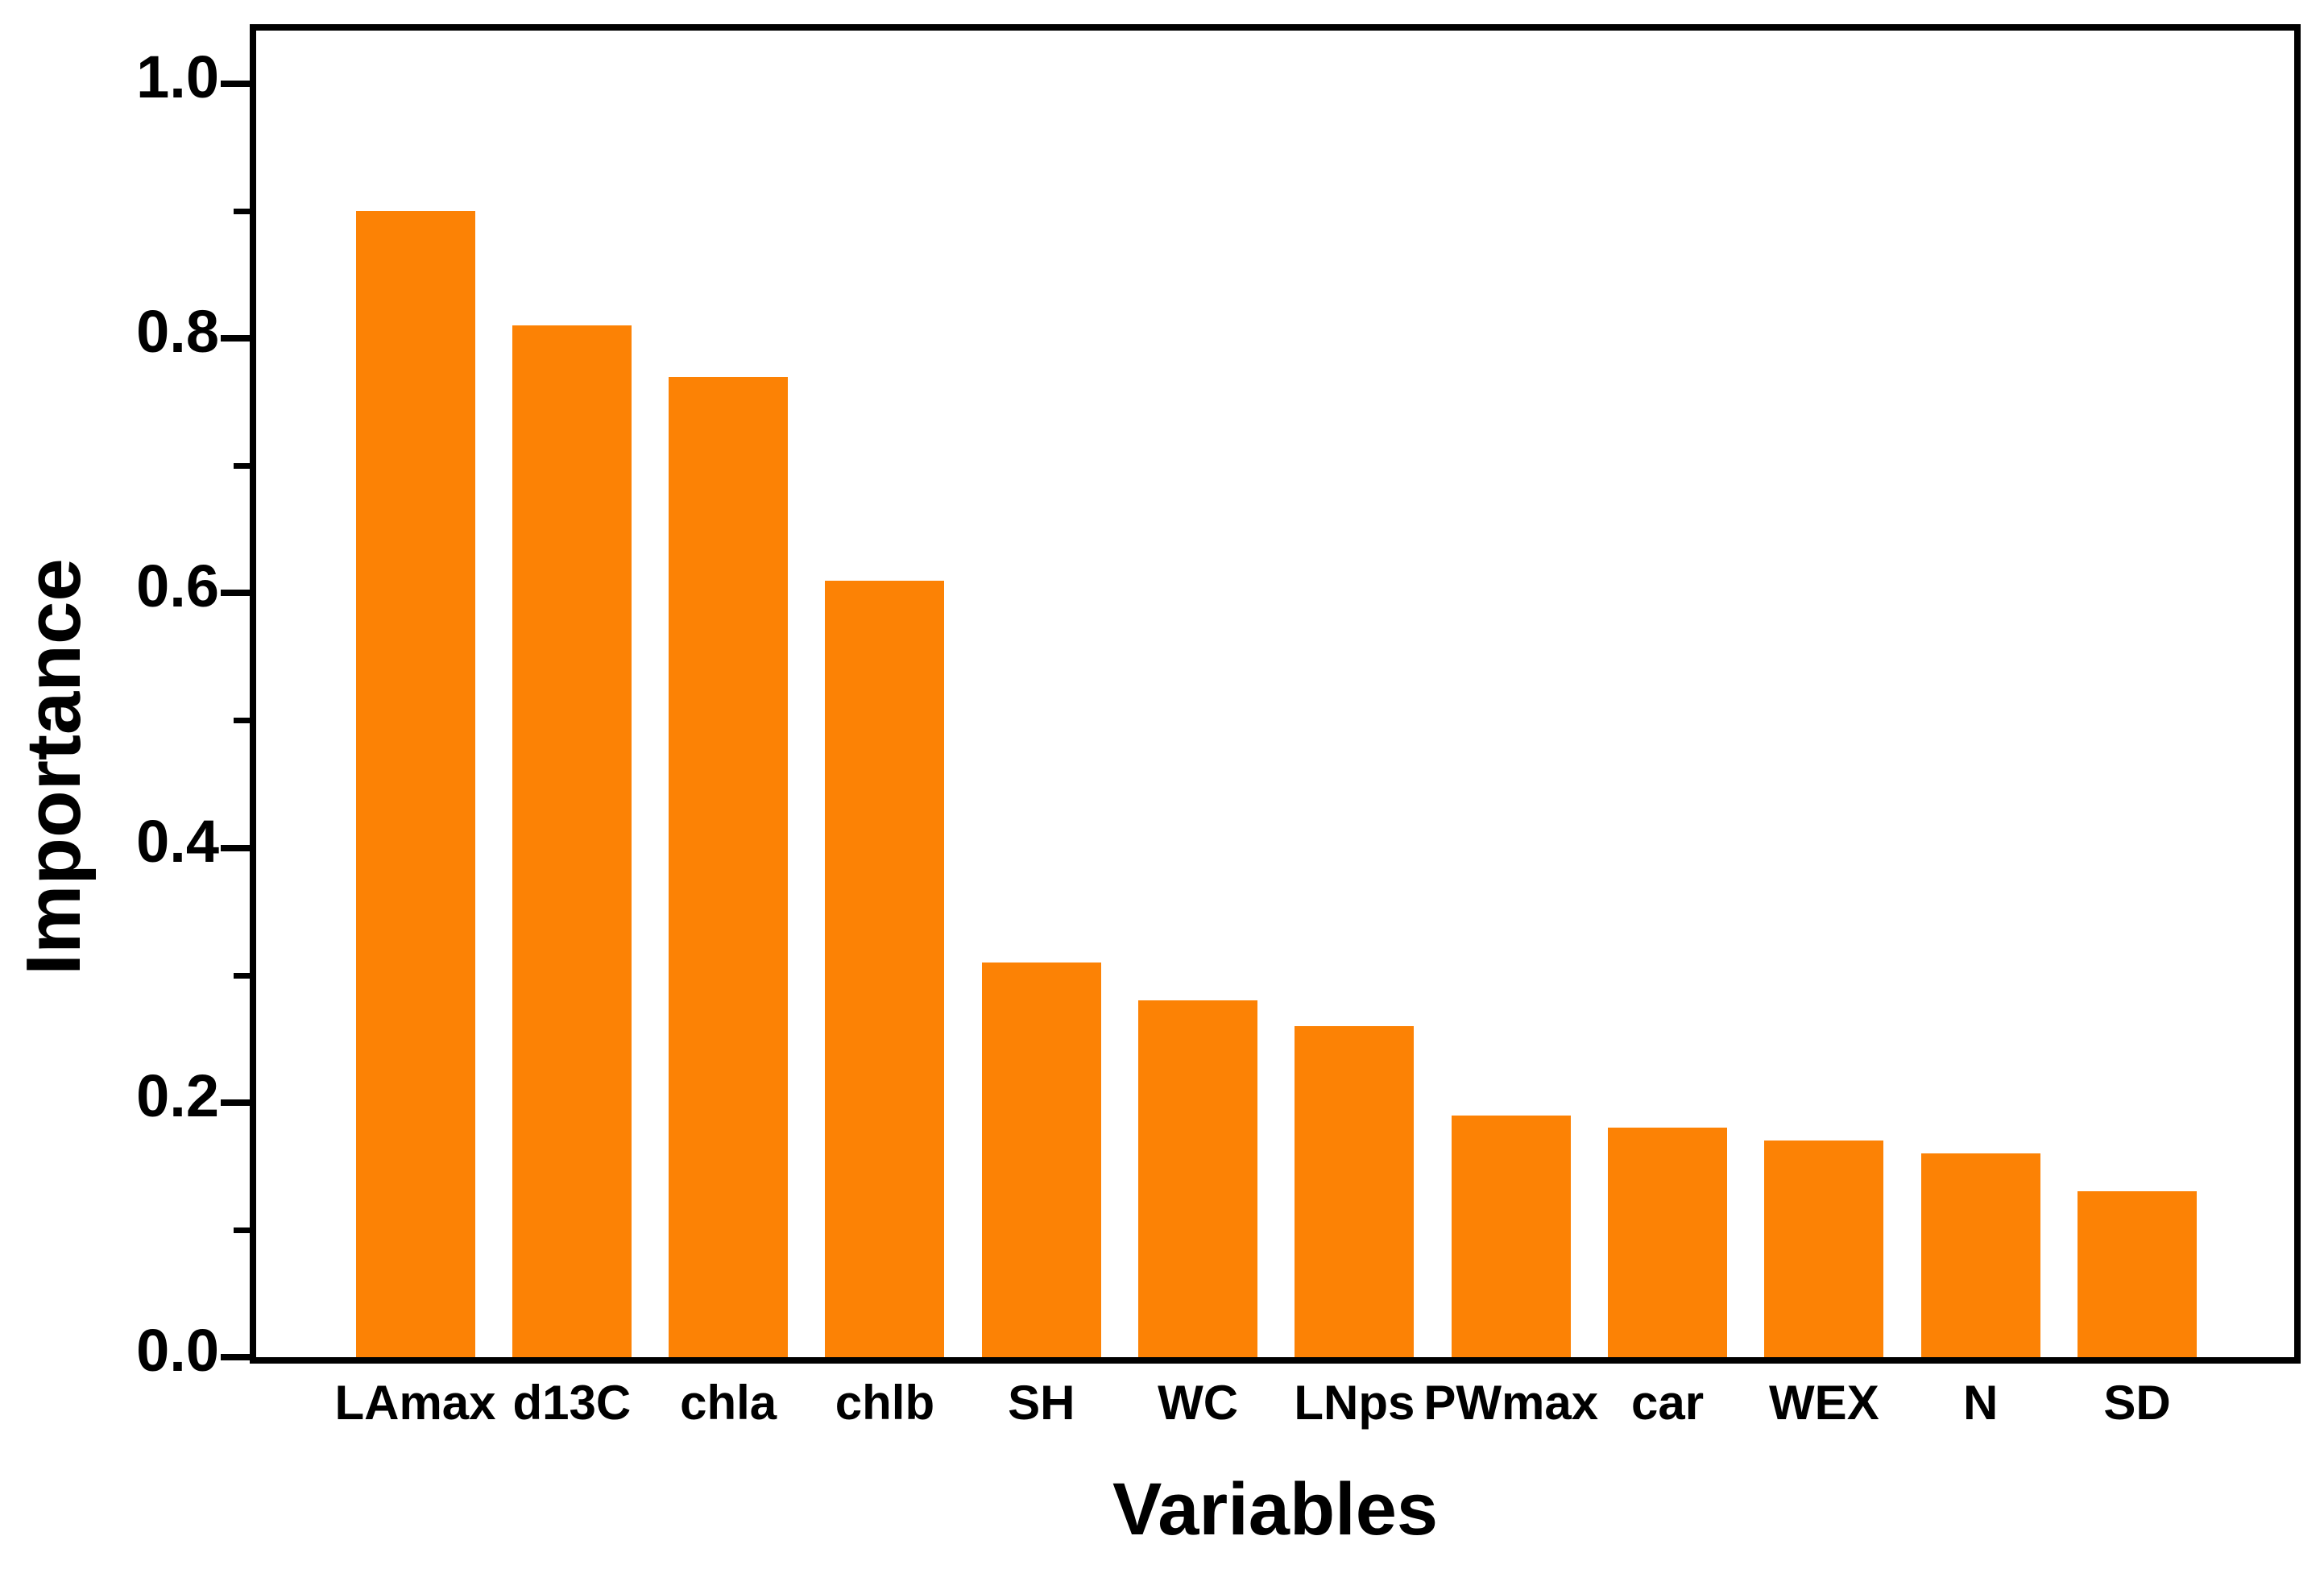 The height and width of the screenshot is (1569, 2324). What do you see at coordinates (1354, 1403) in the screenshot?
I see `x-category-label-LNps: LNps` at bounding box center [1354, 1403].